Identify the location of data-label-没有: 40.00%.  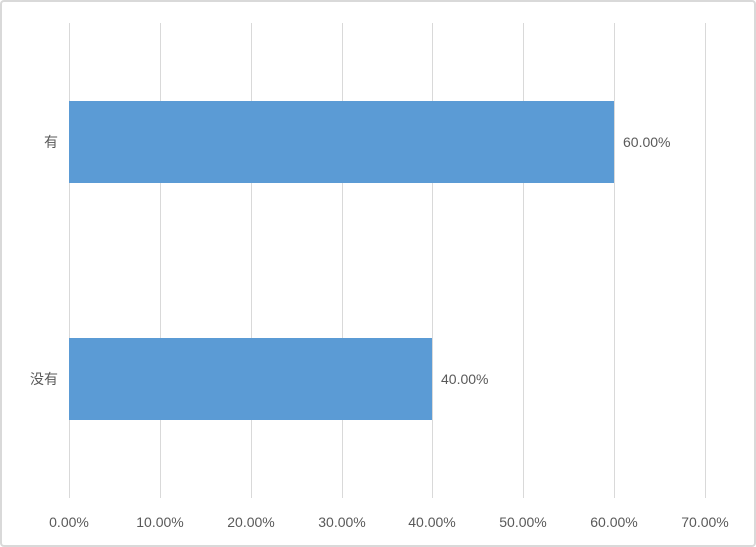
(465, 379).